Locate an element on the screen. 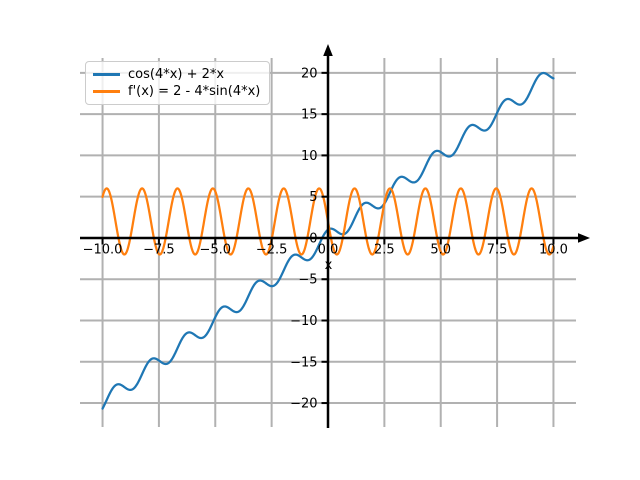 The height and width of the screenshot is (480, 640). legend: cos(4*x) + 2*x f'(x) = 2 - 4*sin(4*x) is located at coordinates (178, 83).